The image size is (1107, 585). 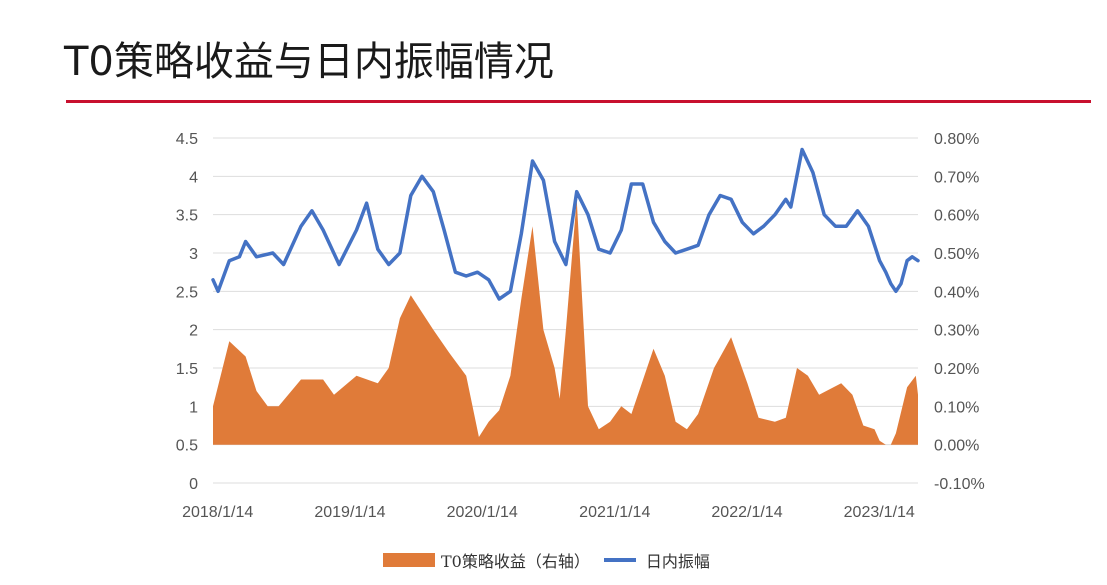 What do you see at coordinates (193, 254) in the screenshot?
I see `left-tick-label: 3` at bounding box center [193, 254].